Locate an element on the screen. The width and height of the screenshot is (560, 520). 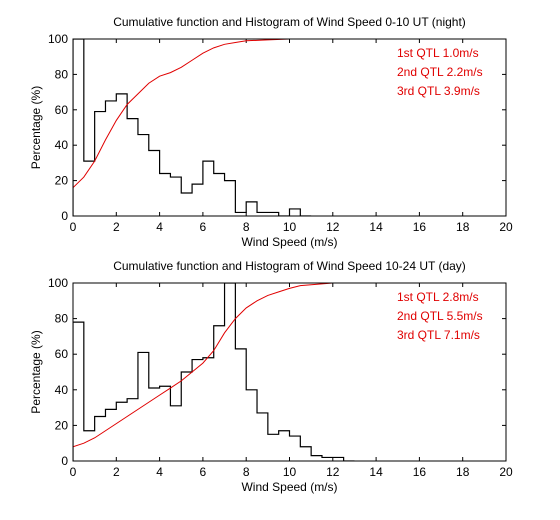
quartile-annotation: 3rd QTL 3.9m/s is located at coordinates (438, 91).